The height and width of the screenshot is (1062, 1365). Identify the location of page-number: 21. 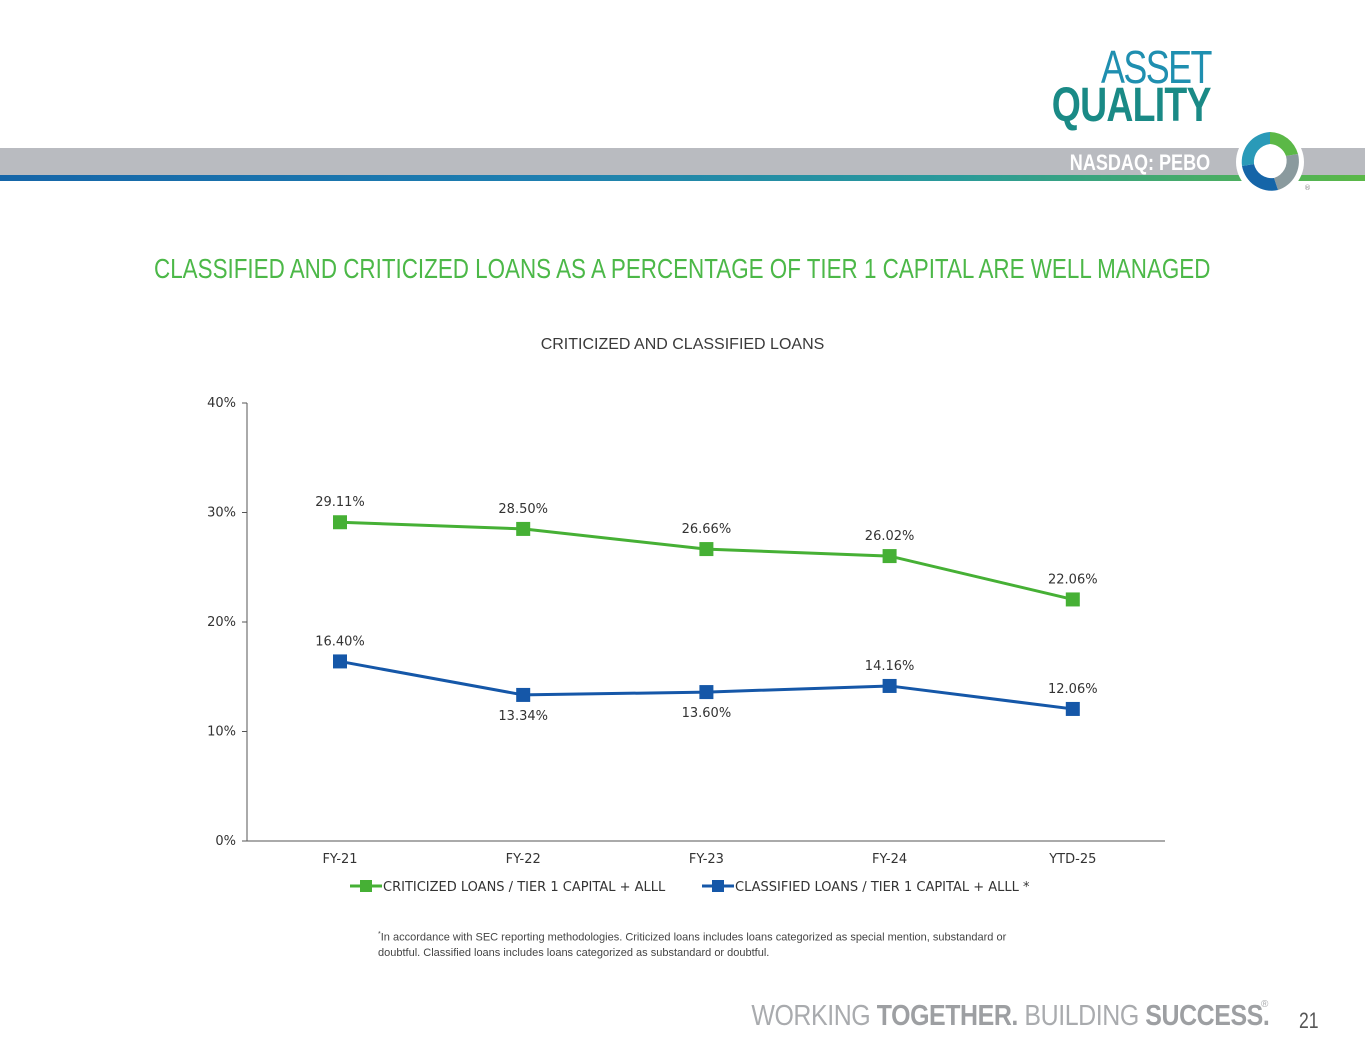
(1309, 1020).